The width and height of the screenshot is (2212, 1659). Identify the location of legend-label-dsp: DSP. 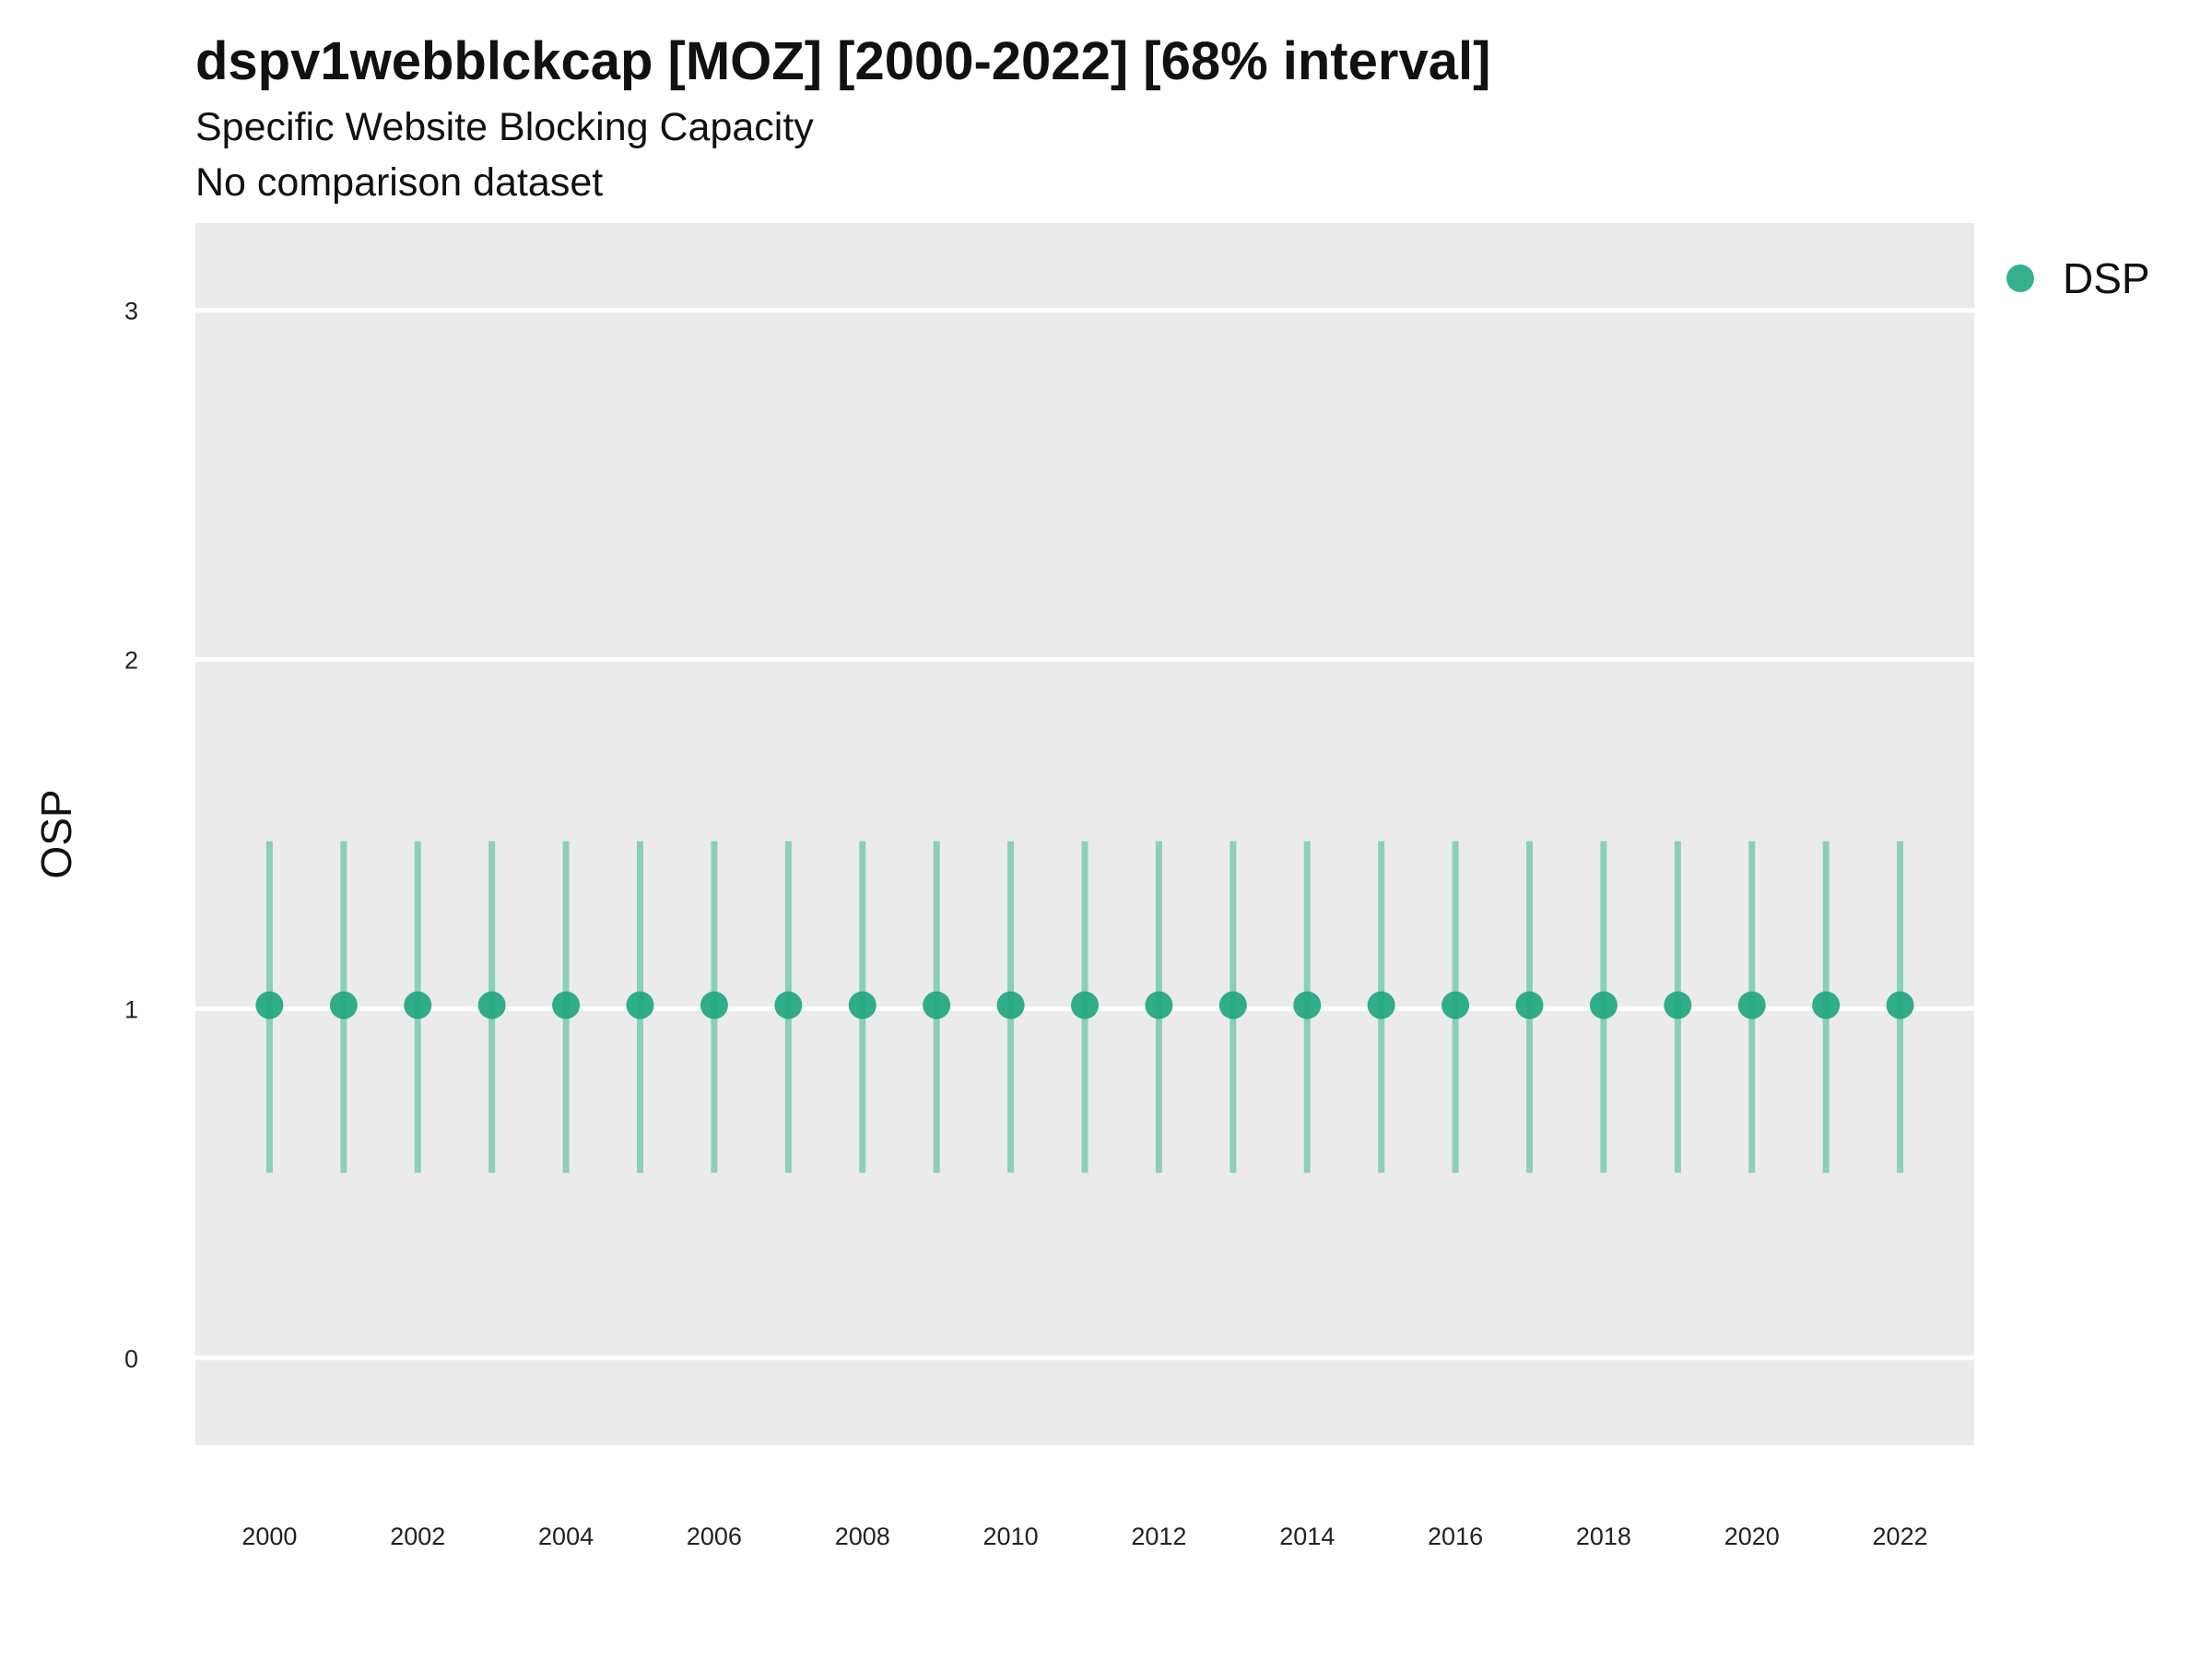
(2106, 278).